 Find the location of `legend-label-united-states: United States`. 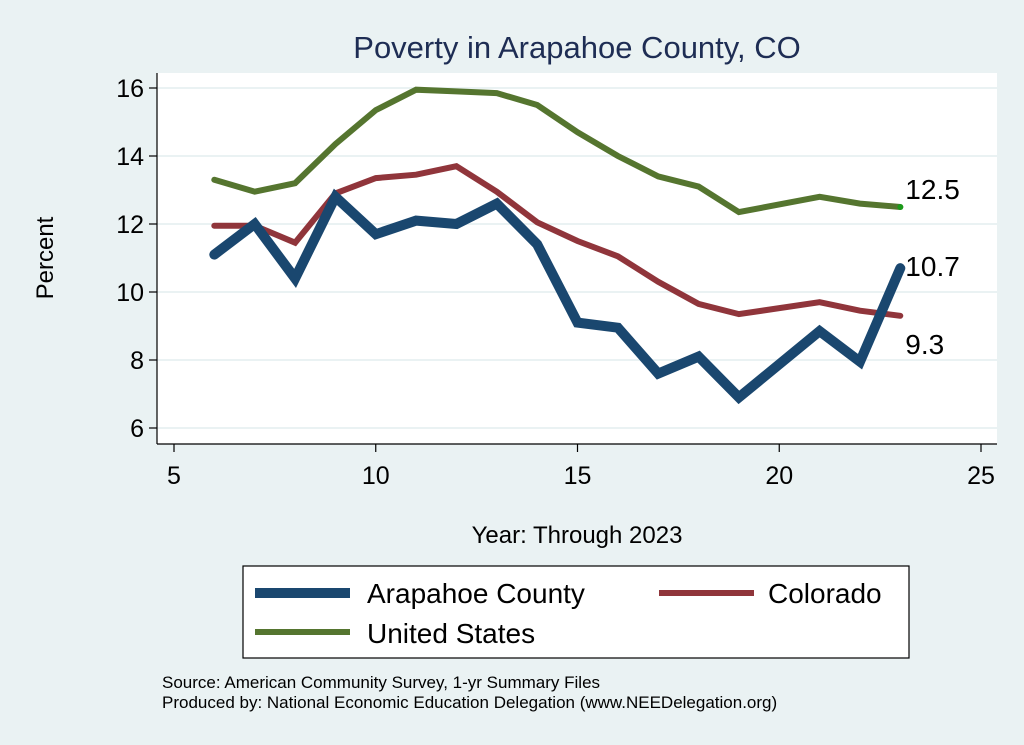

legend-label-united-states: United States is located at coordinates (451, 633).